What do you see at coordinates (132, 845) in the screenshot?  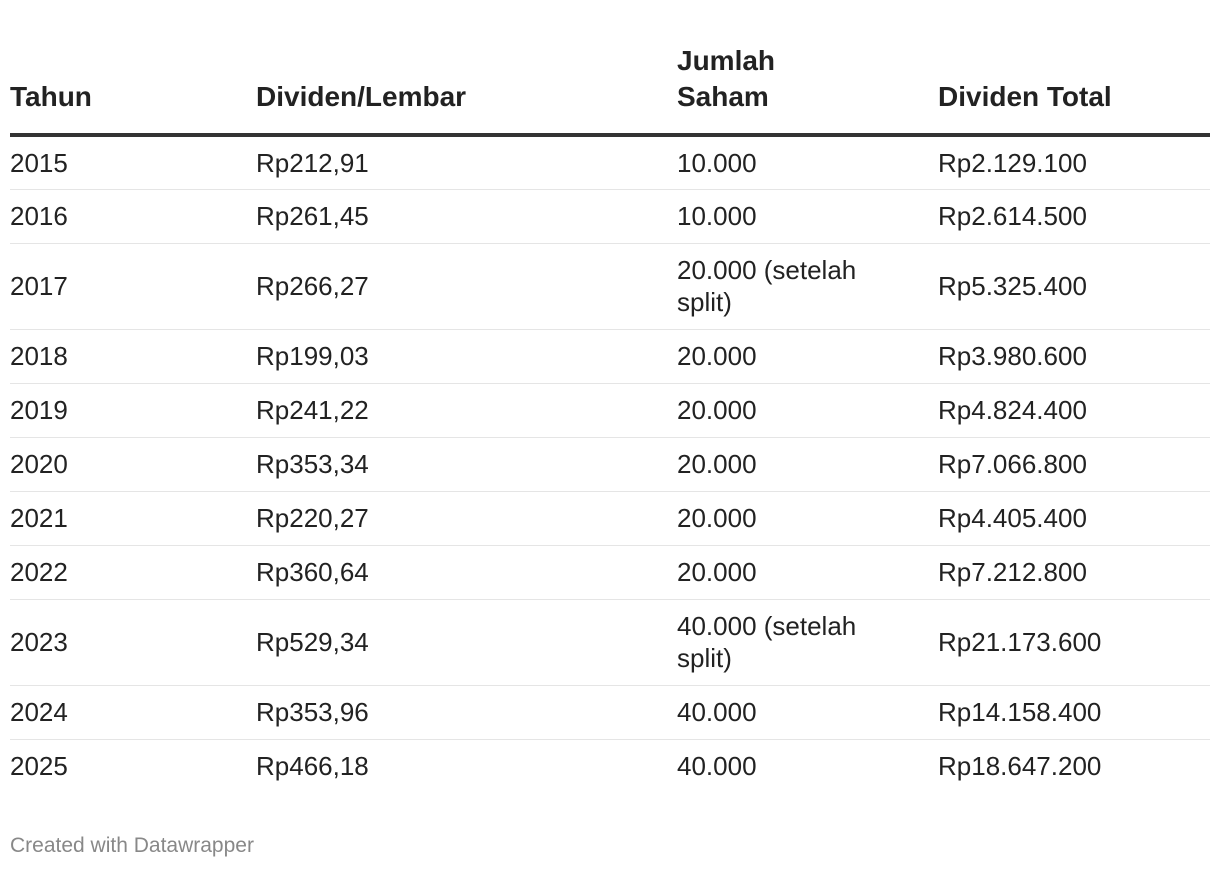 I see `footer-credit: Created with Datawrapper` at bounding box center [132, 845].